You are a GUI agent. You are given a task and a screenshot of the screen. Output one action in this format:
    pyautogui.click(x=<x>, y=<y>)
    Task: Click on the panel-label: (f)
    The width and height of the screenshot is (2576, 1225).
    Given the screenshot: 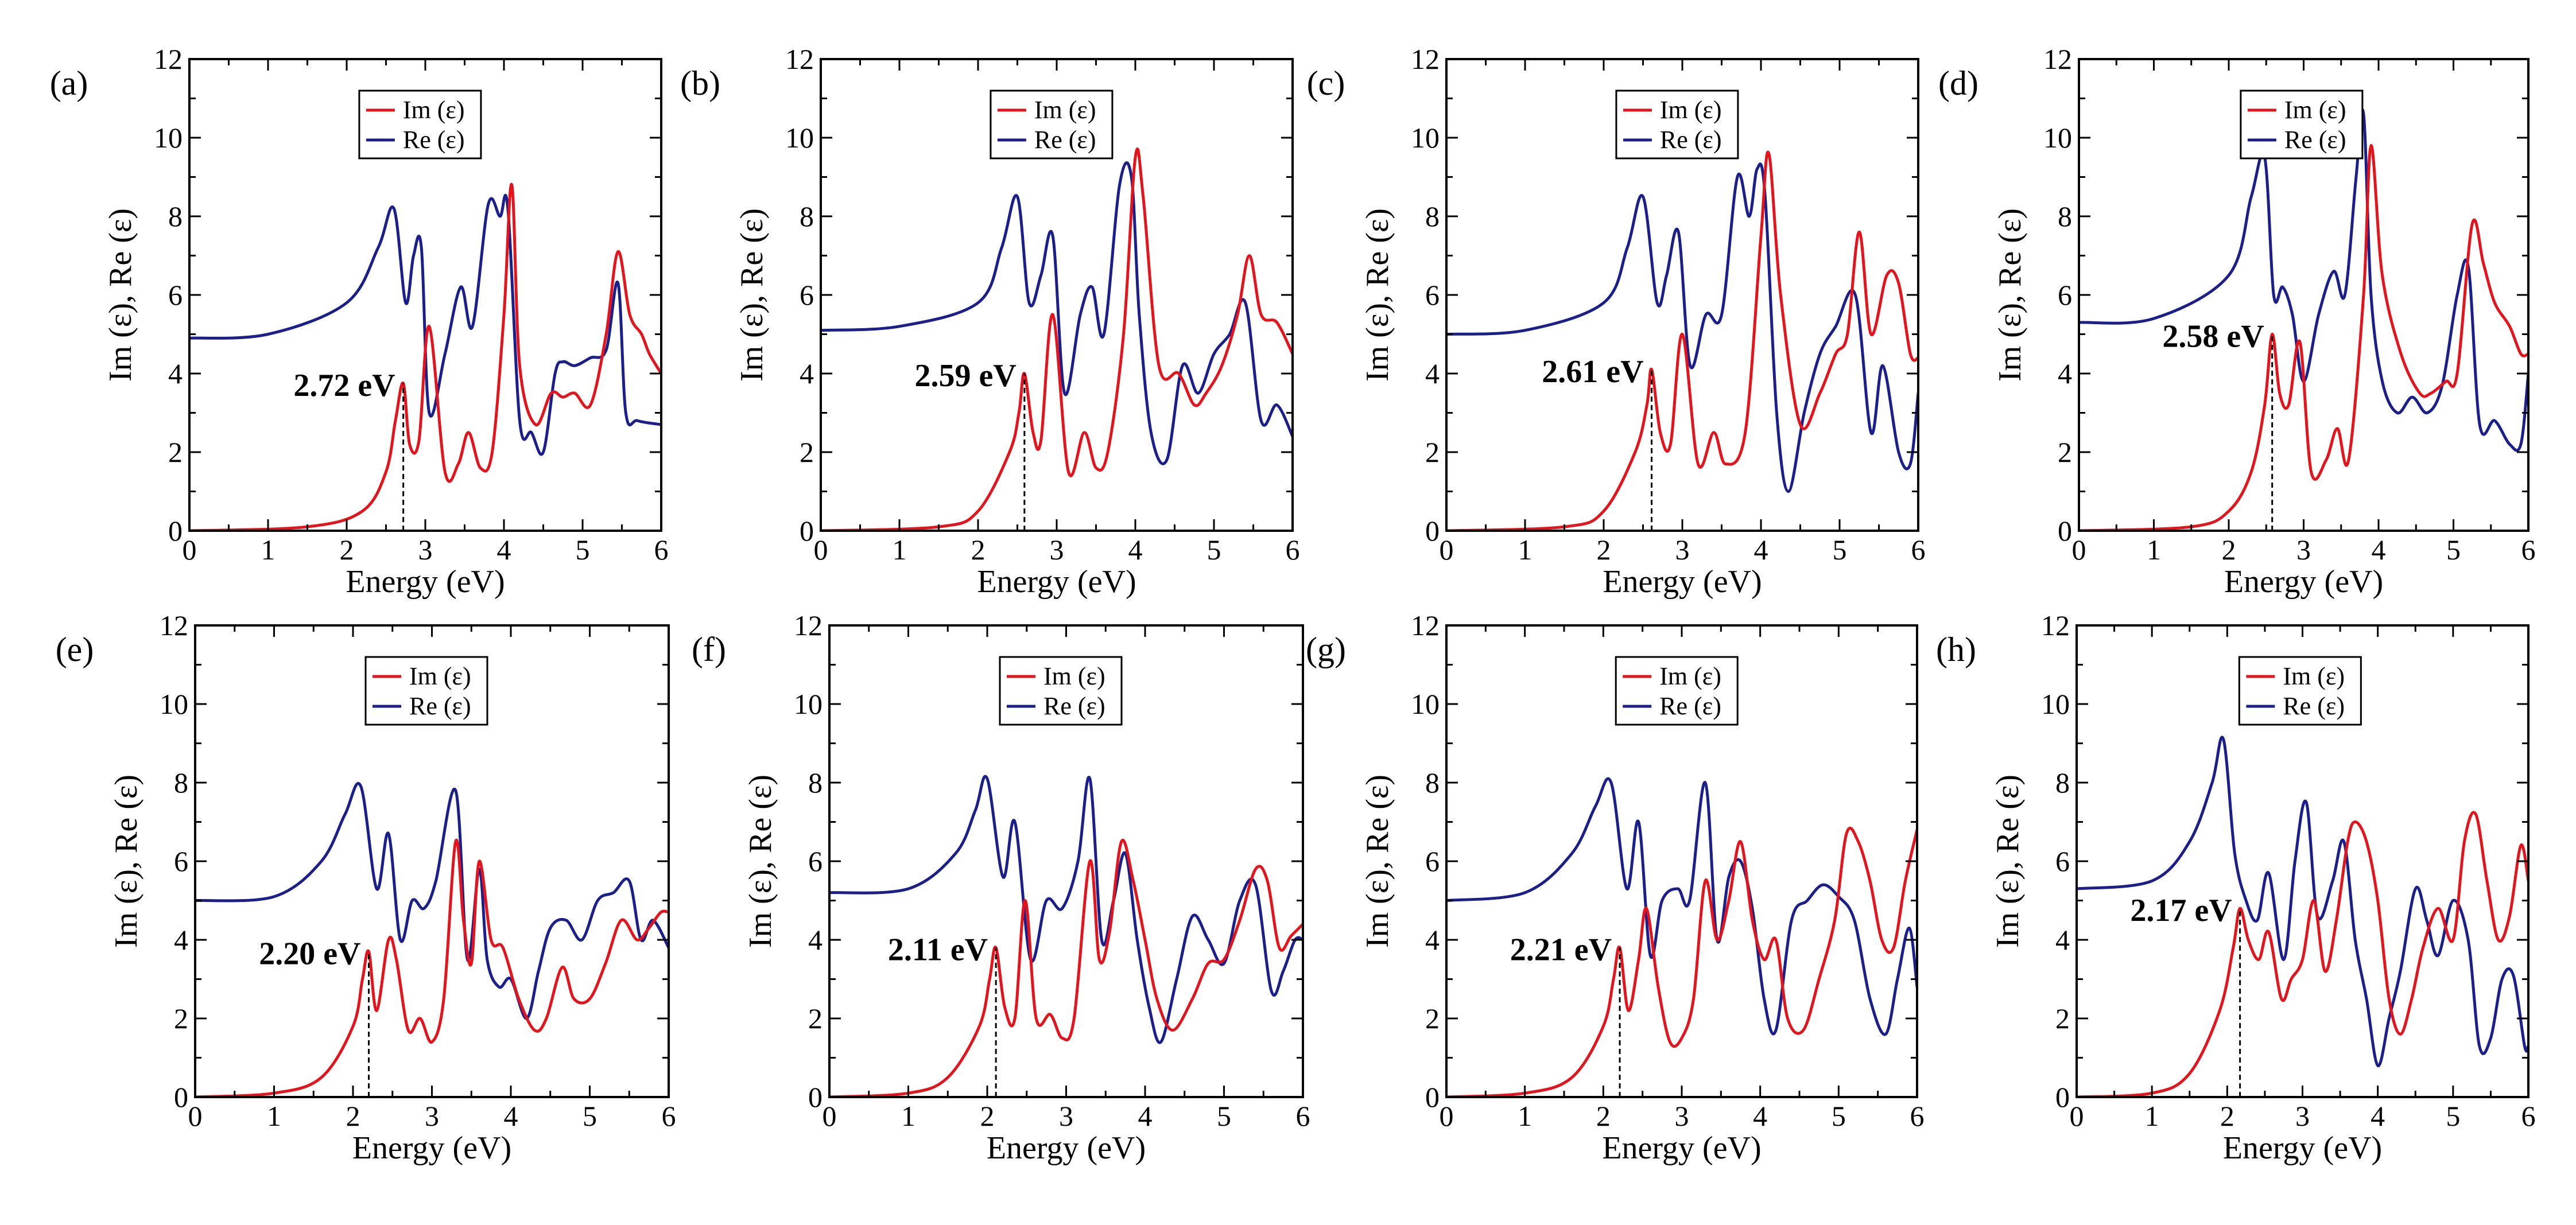 What is the action you would take?
    pyautogui.click(x=709, y=649)
    